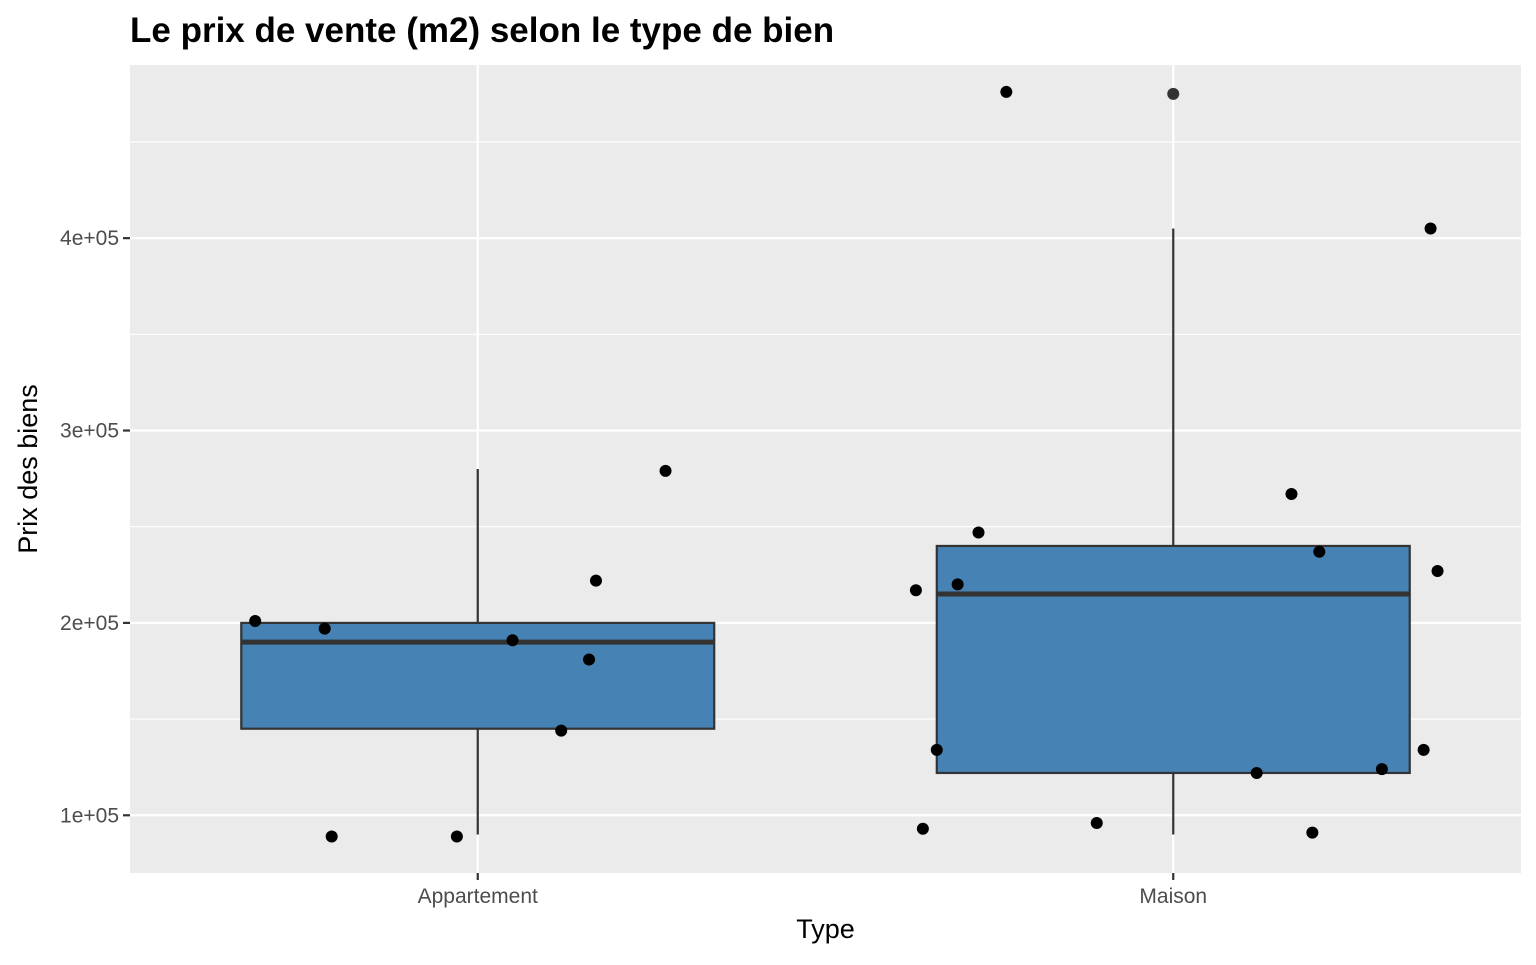 This screenshot has height=965, width=1536. Describe the element at coordinates (825, 929) in the screenshot. I see `x-axis-title: Type` at that location.